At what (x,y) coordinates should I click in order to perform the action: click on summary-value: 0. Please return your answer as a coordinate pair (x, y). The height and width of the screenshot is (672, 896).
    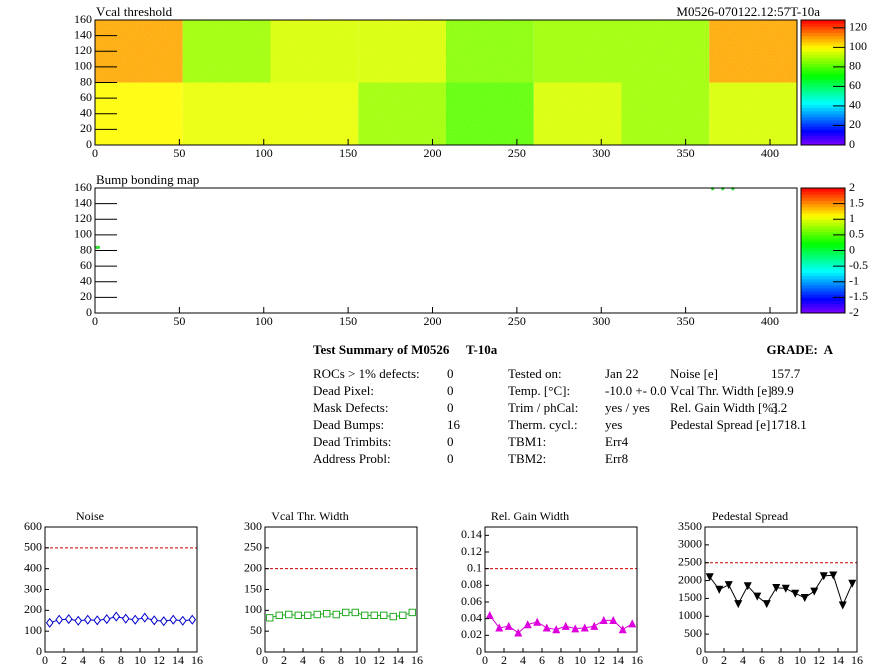
    Looking at the image, I should click on (450, 407).